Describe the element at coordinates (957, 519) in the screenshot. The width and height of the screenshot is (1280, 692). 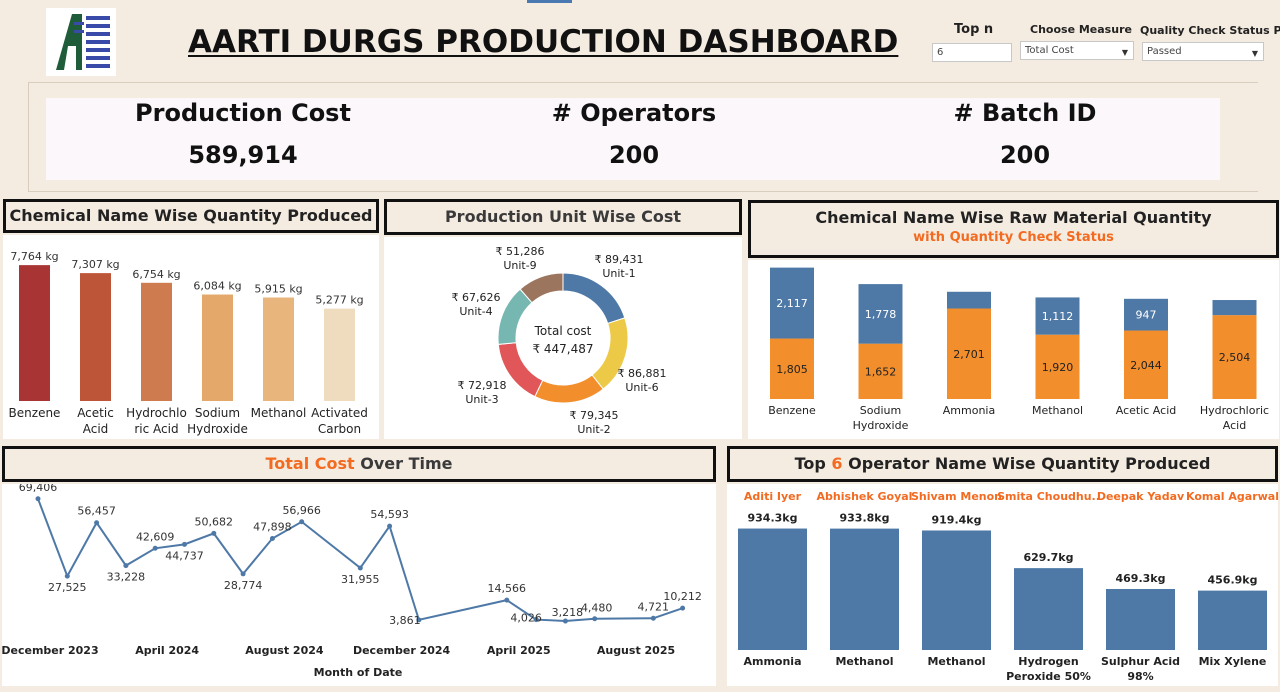
I see `op-data-label: 919.4kg` at that location.